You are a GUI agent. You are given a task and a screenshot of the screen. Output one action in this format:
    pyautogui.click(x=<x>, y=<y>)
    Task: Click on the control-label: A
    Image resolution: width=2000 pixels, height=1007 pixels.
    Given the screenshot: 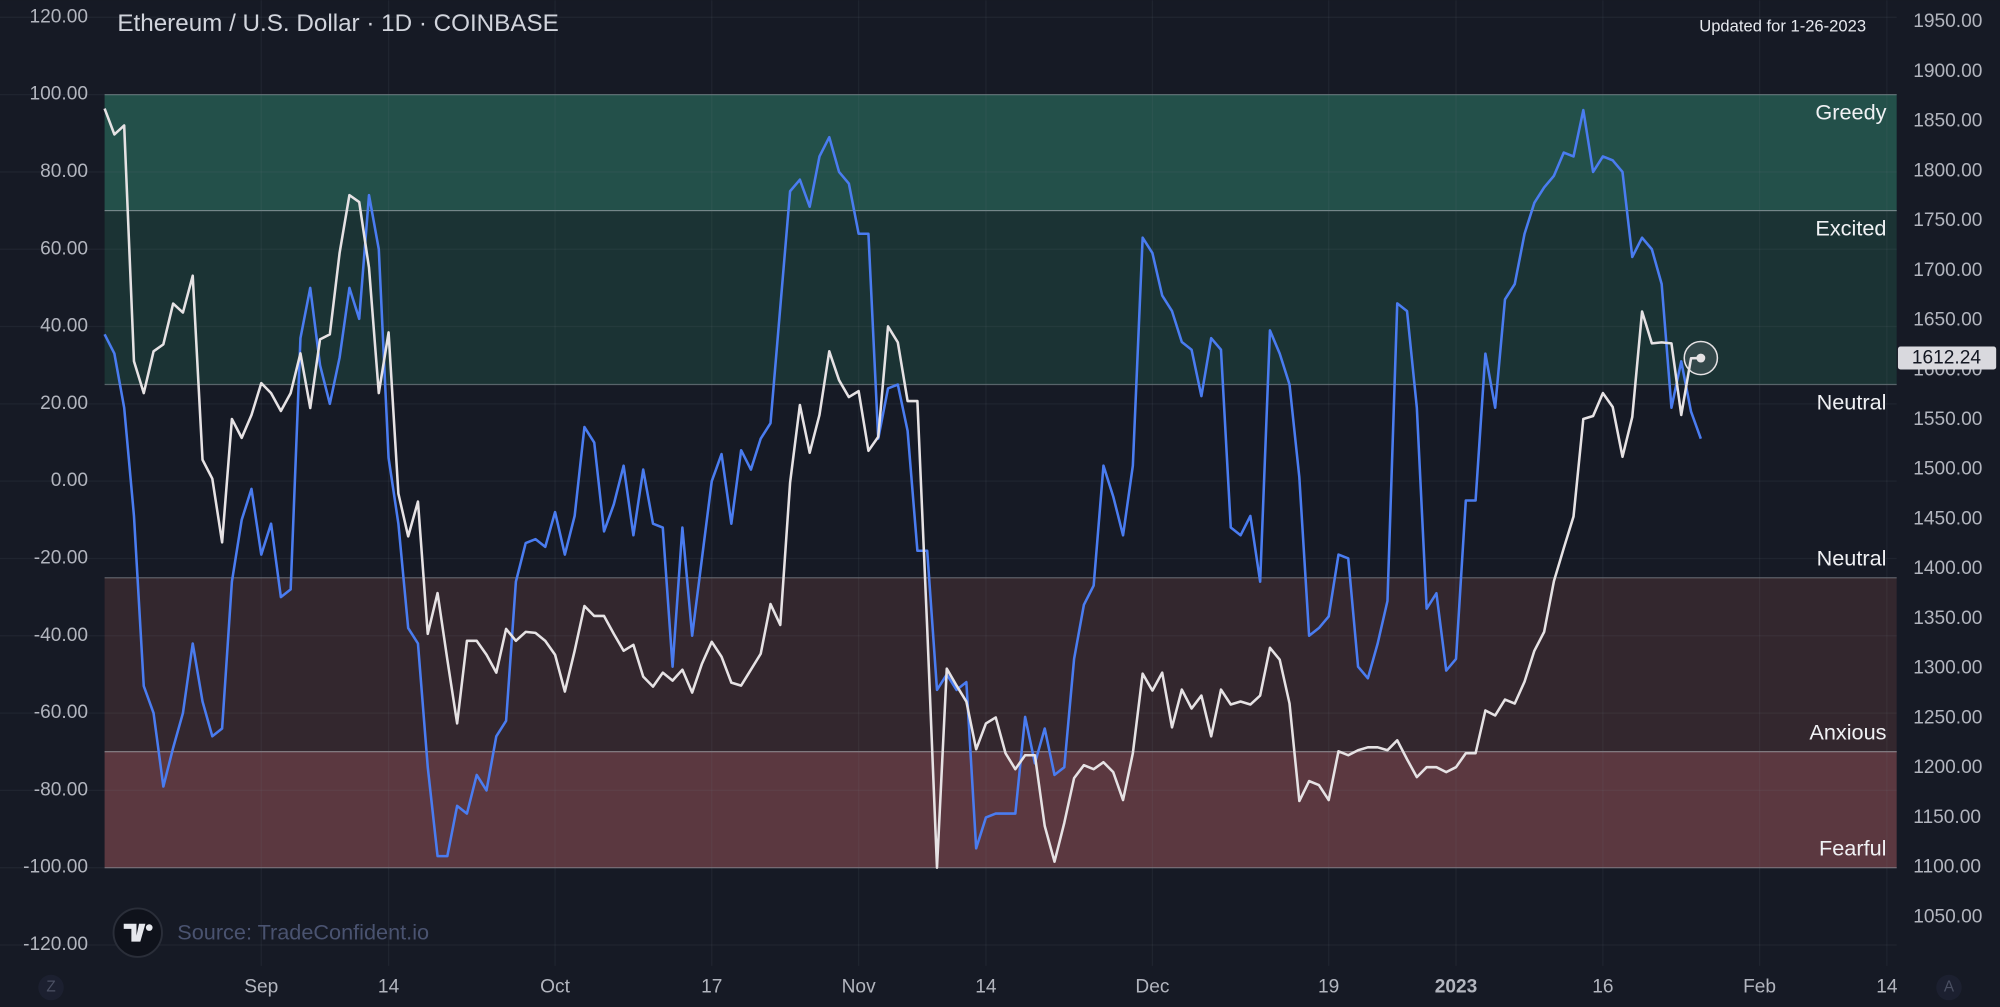 What is the action you would take?
    pyautogui.click(x=1949, y=987)
    